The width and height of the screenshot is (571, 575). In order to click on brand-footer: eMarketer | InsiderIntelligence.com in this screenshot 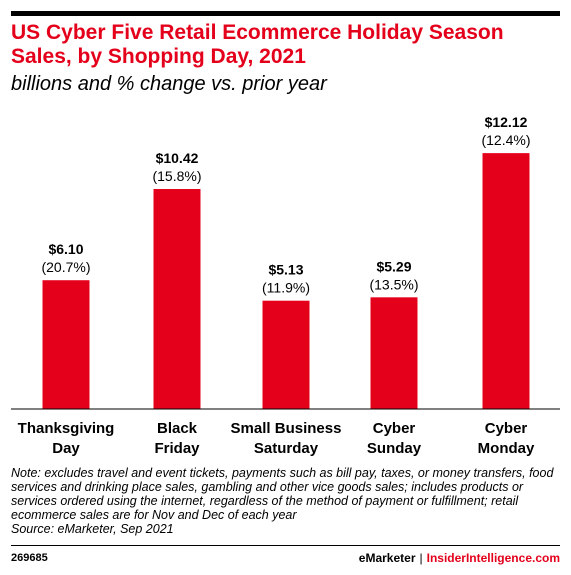, I will do `click(459, 558)`.